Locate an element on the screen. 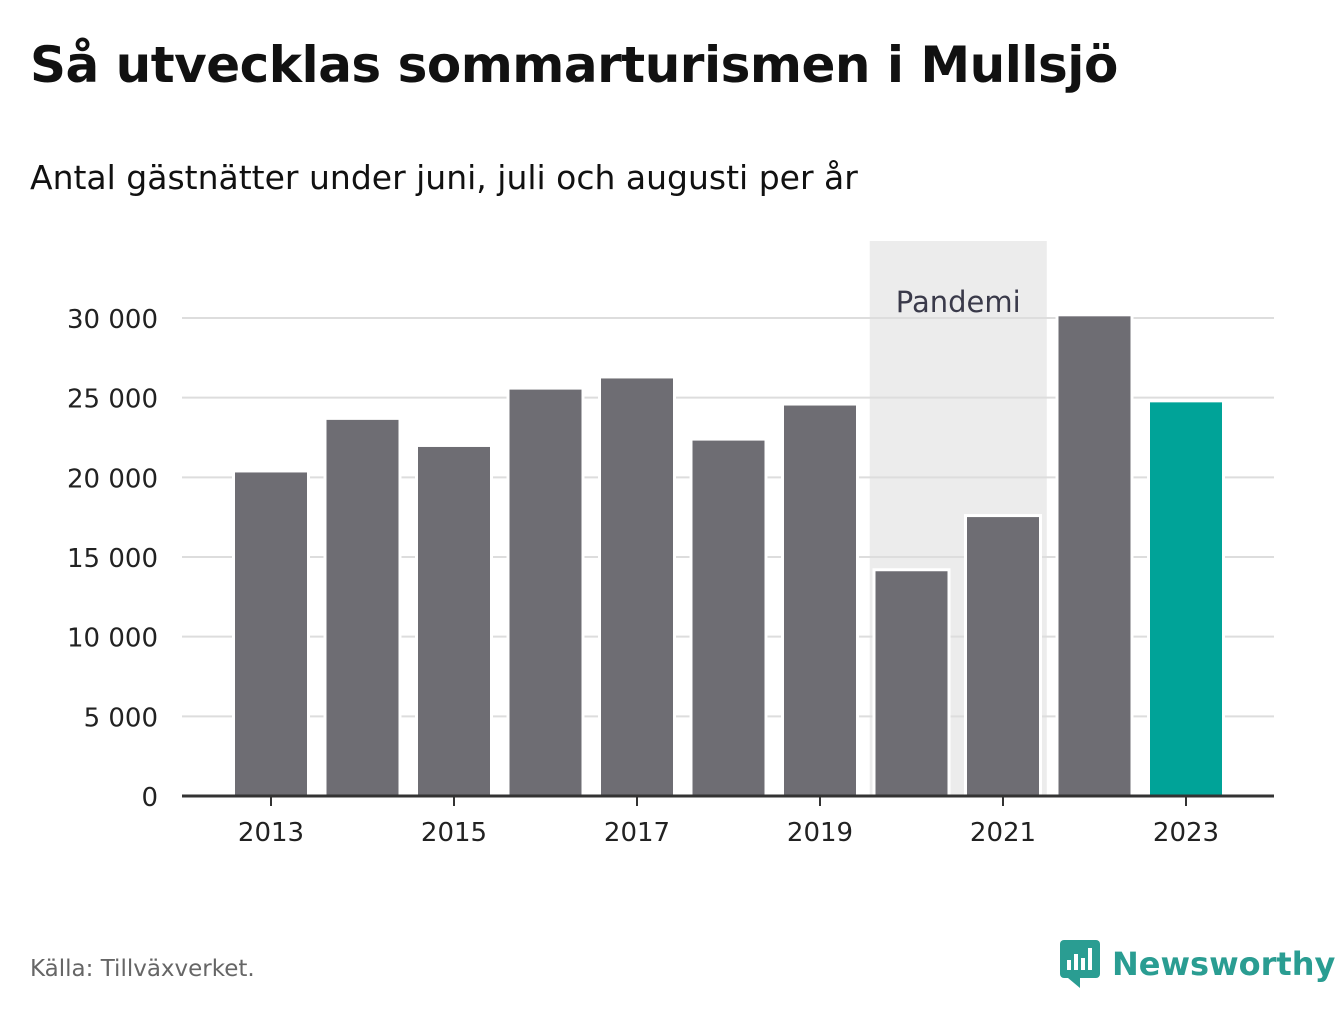 The width and height of the screenshot is (1340, 1020). y-tick-label: 30 000 is located at coordinates (112, 320).